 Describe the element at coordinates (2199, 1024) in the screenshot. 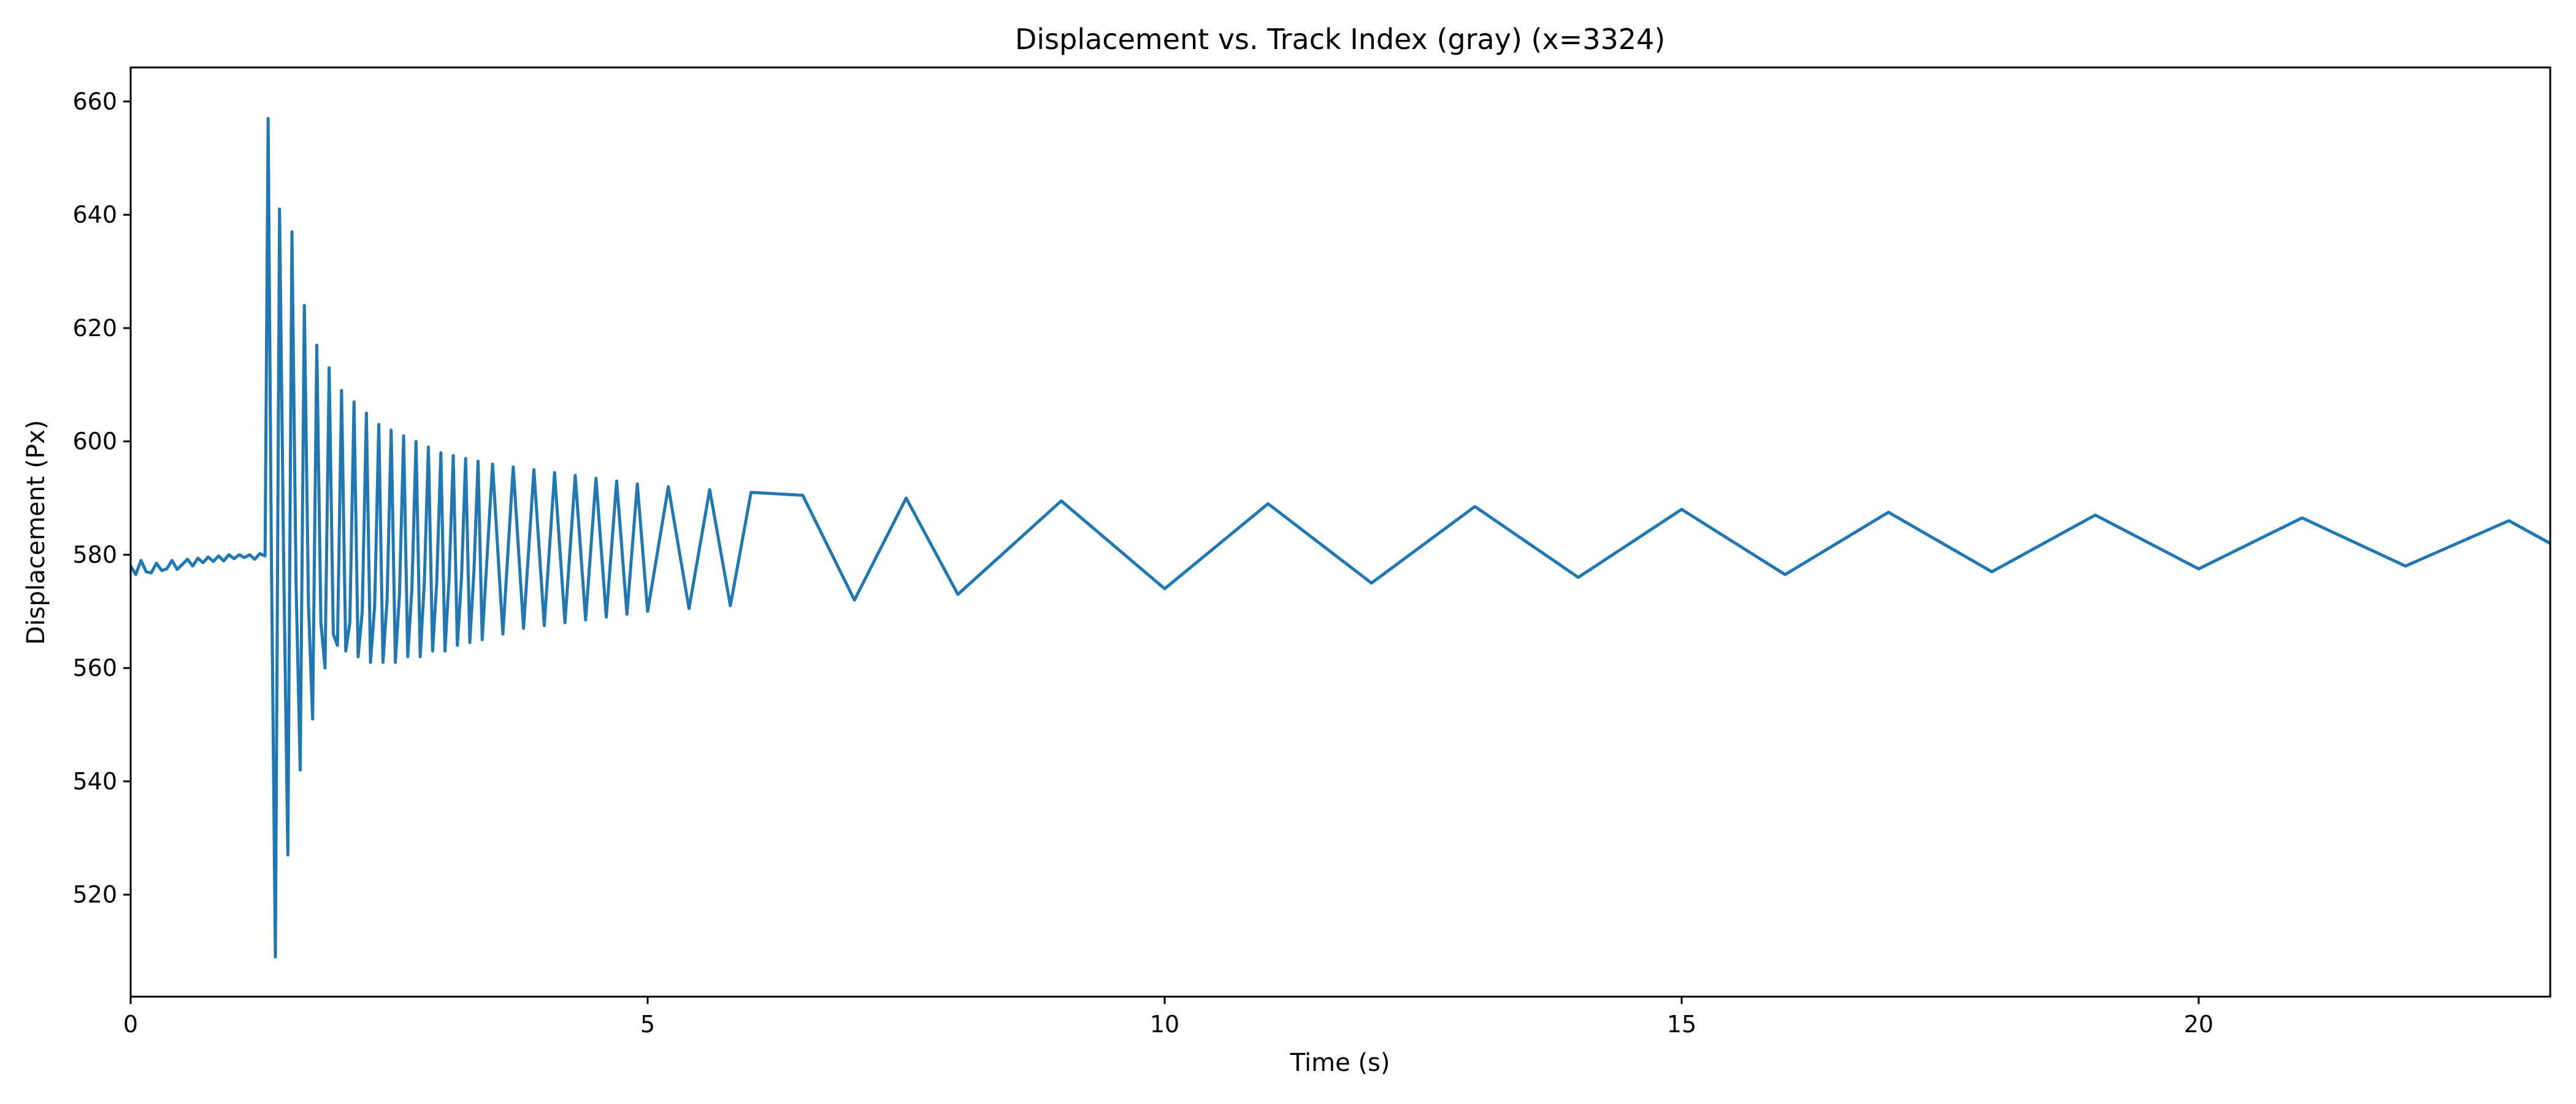

I see `x-tick-label: 20` at that location.